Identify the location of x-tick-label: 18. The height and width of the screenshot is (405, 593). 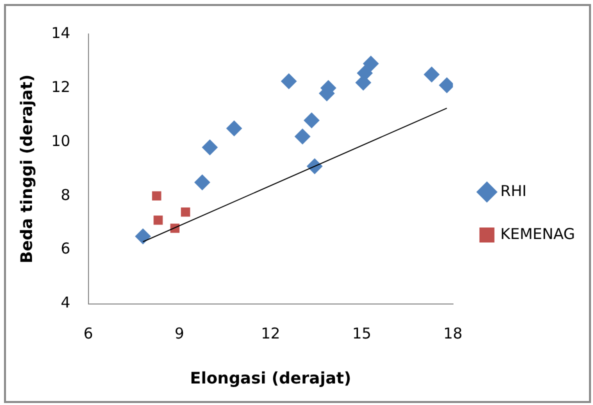
(452, 333).